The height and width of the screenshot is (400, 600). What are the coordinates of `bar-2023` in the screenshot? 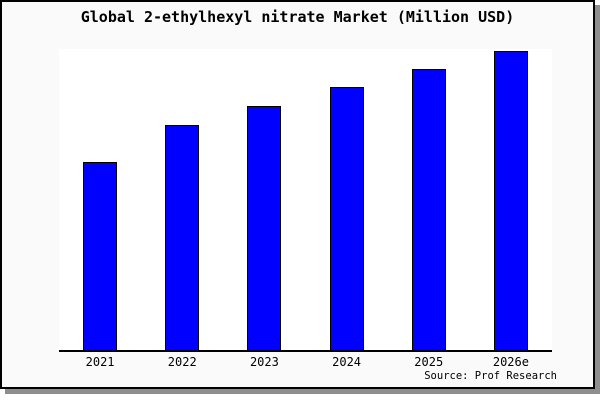 It's located at (264, 228).